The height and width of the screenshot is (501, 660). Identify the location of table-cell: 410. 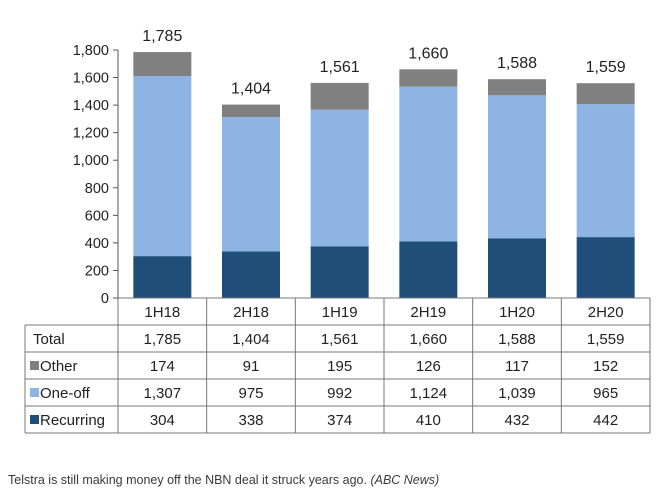
(428, 420).